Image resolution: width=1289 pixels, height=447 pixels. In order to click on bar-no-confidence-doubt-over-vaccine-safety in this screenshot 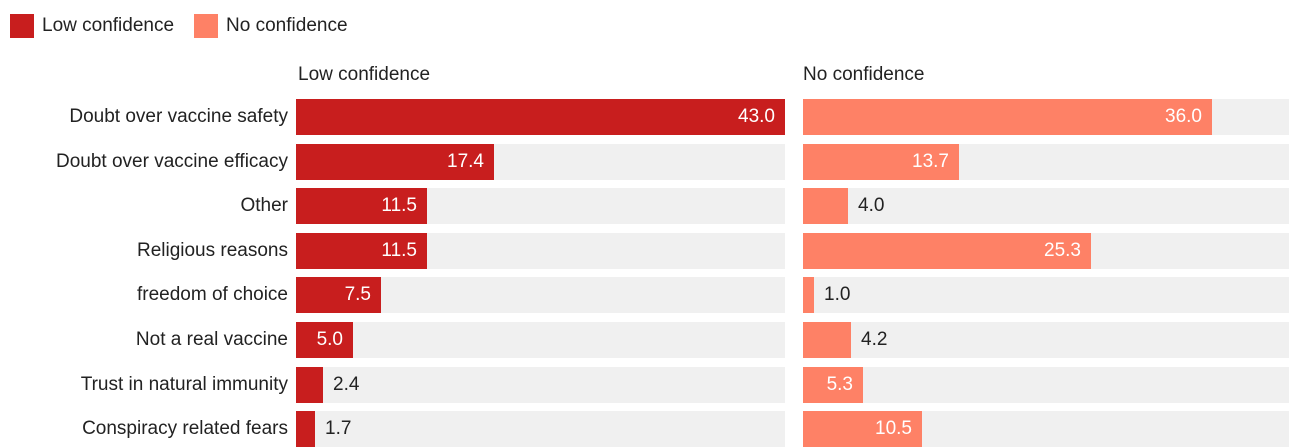, I will do `click(1007, 117)`.